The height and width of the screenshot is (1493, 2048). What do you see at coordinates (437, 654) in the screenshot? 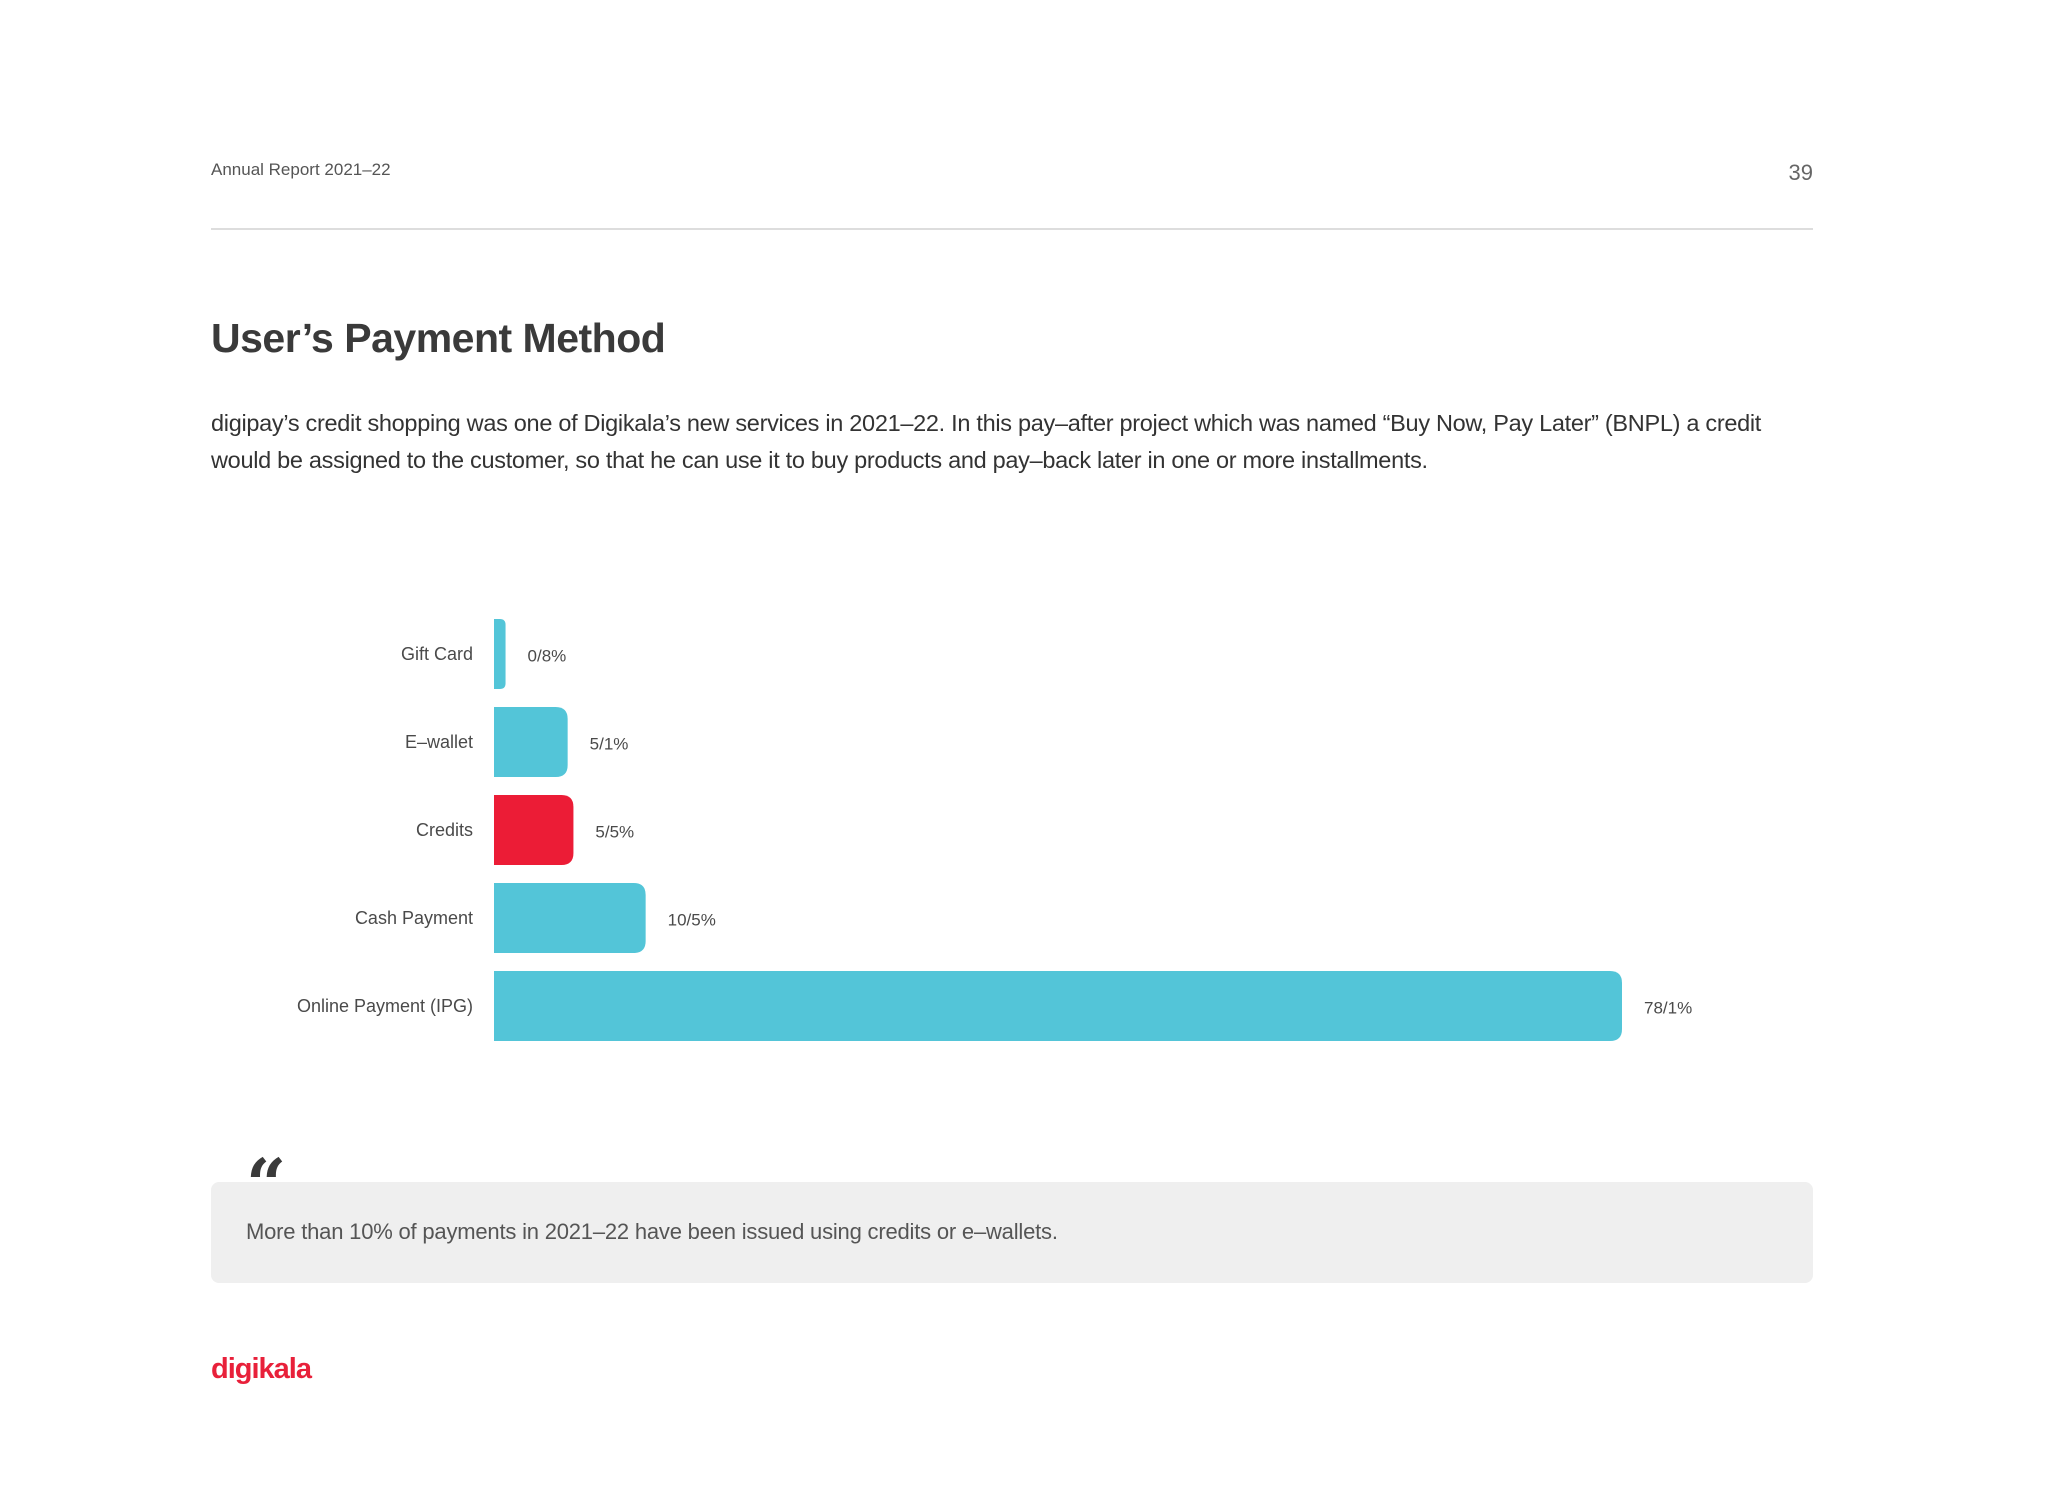
I see `category-label: Gift Card` at bounding box center [437, 654].